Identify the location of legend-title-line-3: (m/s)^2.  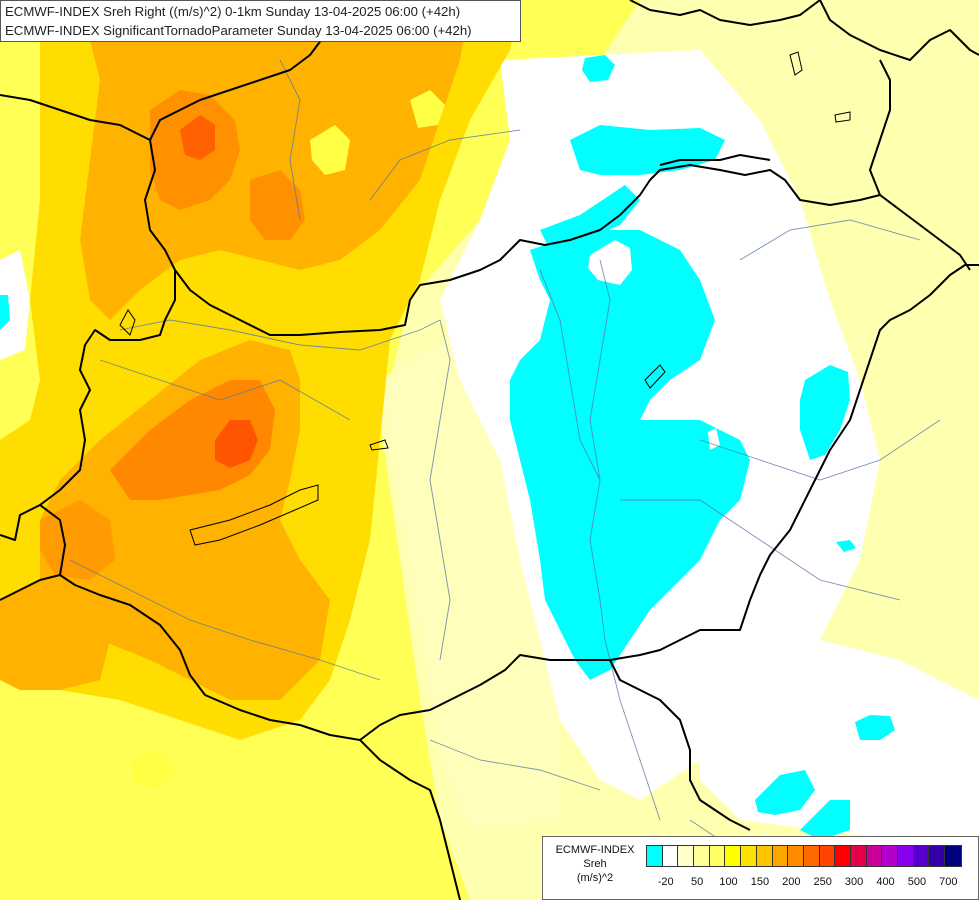
(595, 878).